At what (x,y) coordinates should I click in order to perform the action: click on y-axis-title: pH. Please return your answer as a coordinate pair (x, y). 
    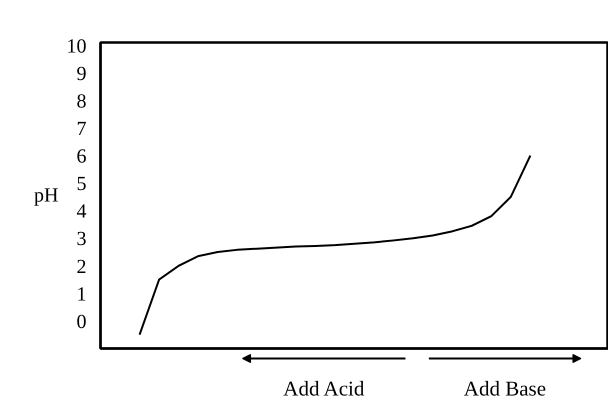
    Looking at the image, I should click on (46, 195).